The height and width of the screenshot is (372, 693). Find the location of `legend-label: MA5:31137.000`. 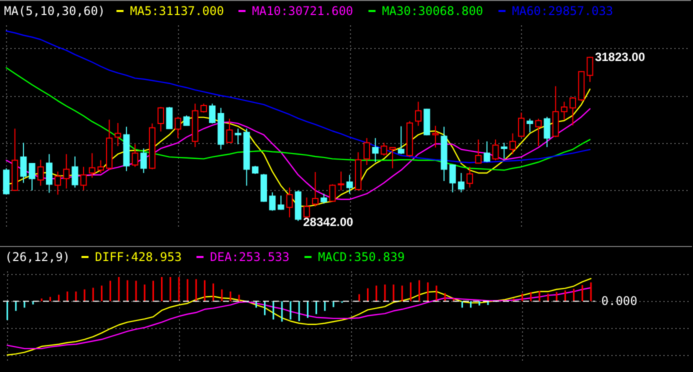

legend-label: MA5:31137.000 is located at coordinates (177, 11).